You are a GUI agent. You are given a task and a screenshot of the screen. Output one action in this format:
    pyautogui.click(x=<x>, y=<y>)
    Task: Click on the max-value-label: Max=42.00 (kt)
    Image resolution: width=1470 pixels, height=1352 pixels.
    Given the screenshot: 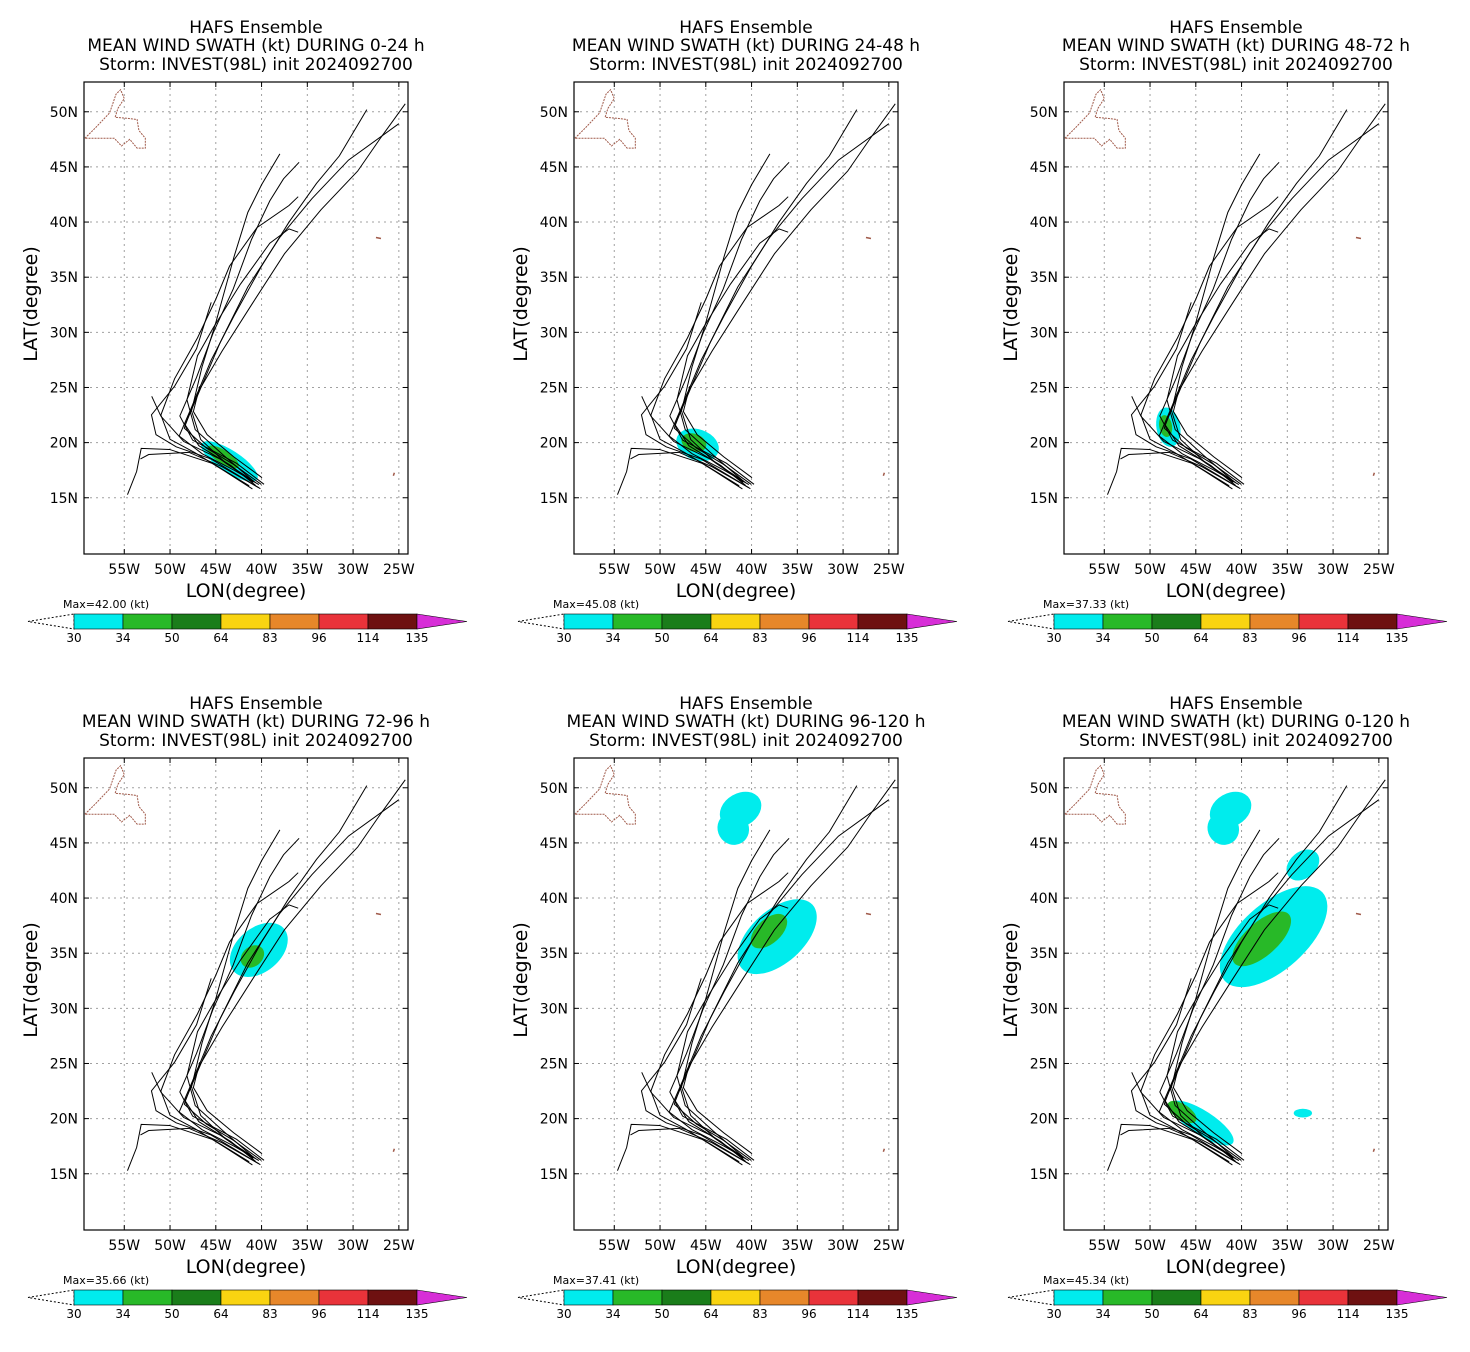 What is the action you would take?
    pyautogui.click(x=106, y=604)
    